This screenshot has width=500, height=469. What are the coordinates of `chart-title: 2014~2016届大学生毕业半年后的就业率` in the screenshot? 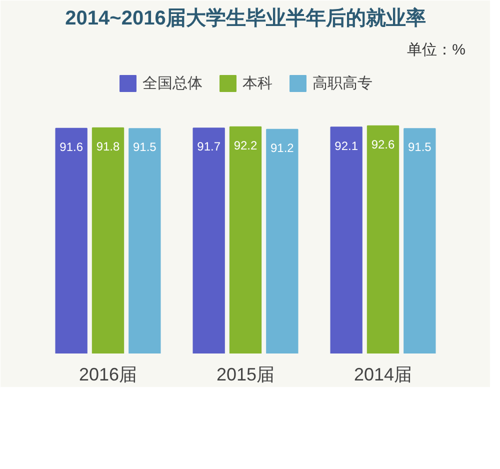 It's located at (245, 18).